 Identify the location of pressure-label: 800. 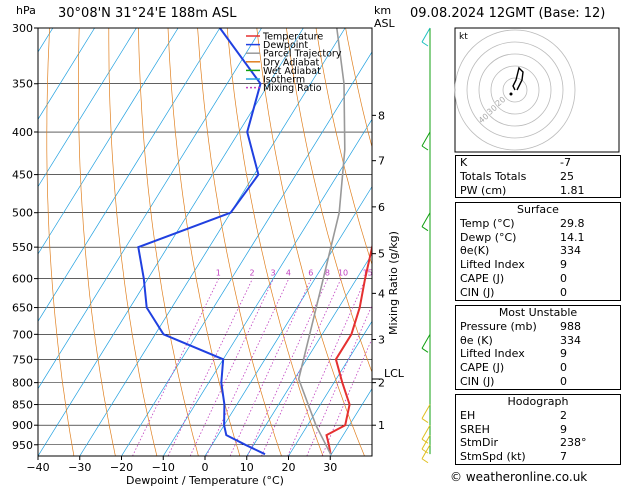
(22, 383).